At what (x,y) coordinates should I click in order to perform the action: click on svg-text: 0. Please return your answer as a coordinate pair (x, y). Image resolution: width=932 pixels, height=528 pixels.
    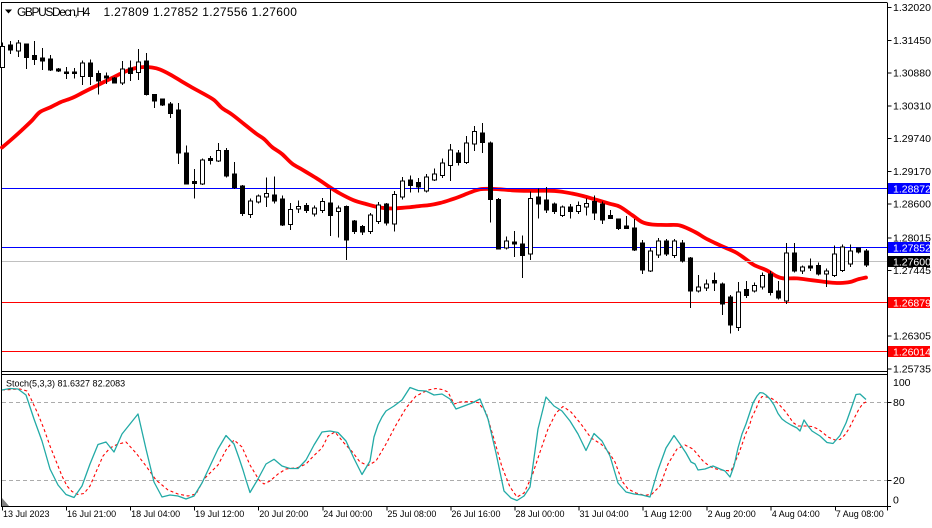
    Looking at the image, I should click on (896, 501).